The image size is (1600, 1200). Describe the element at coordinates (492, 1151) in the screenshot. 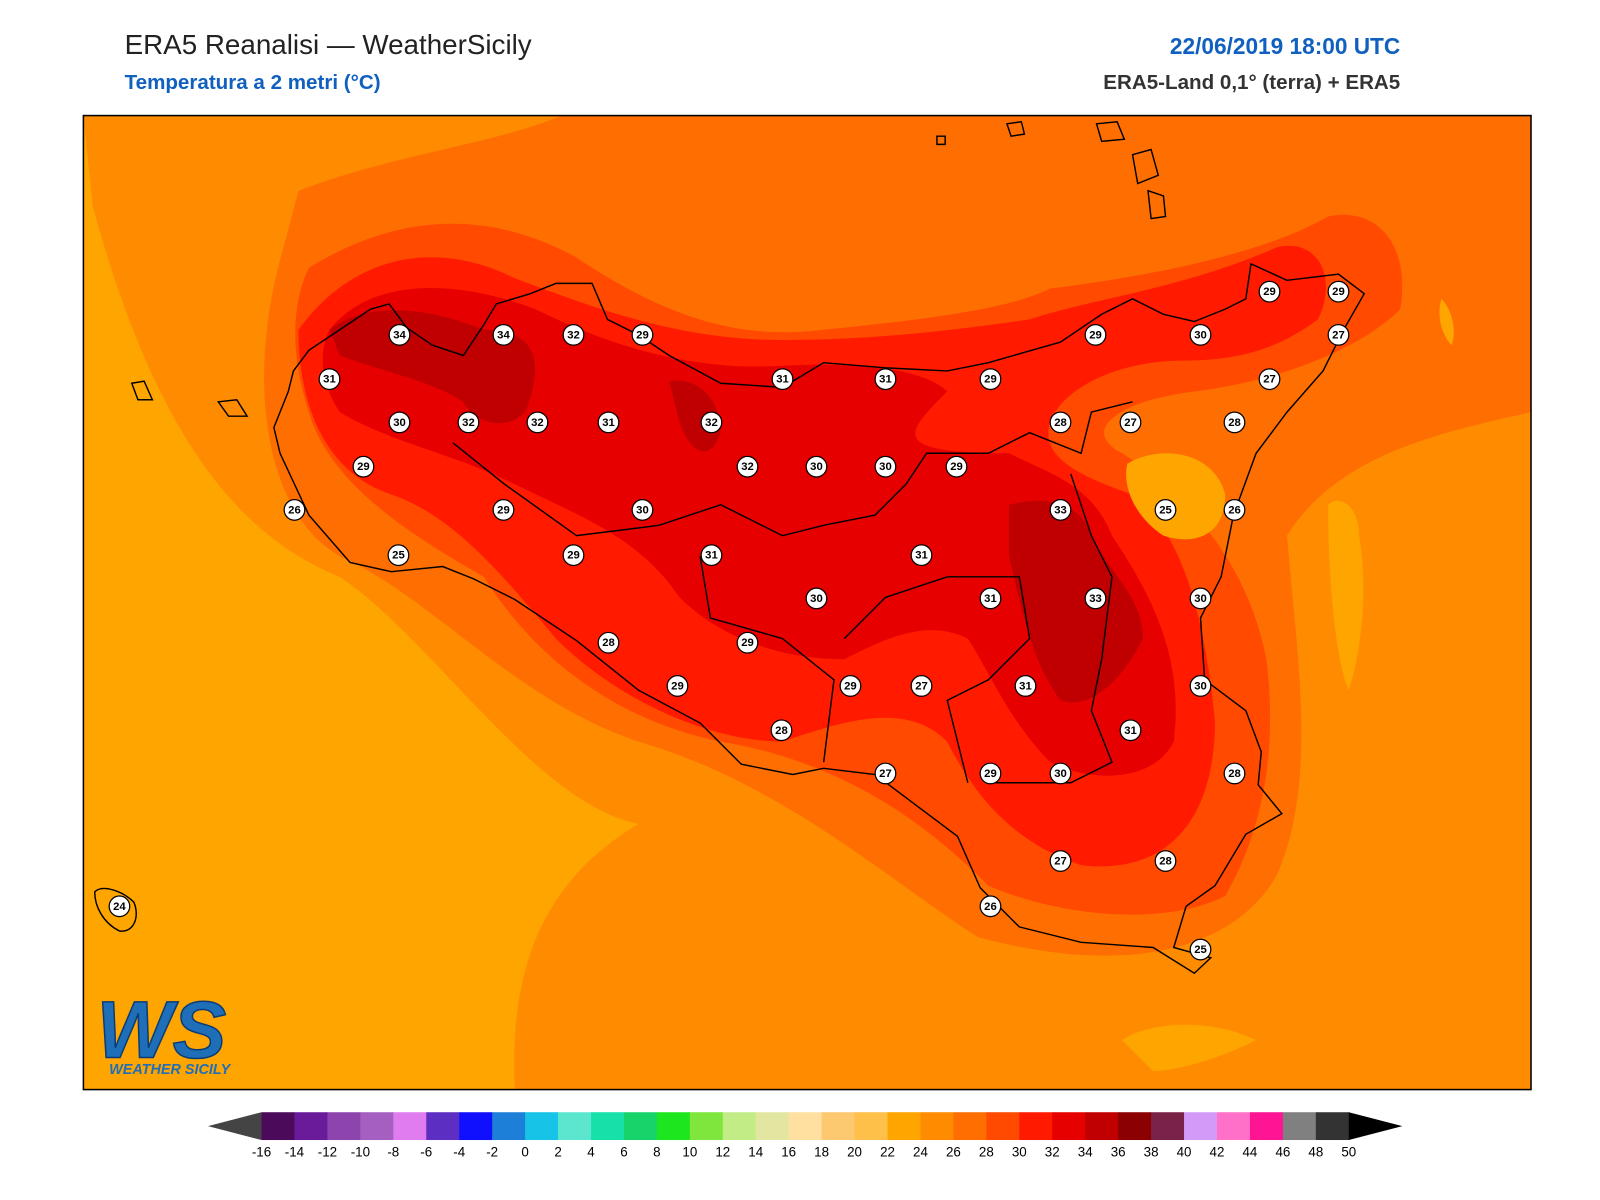

I see `colorbar-label: -2` at that location.